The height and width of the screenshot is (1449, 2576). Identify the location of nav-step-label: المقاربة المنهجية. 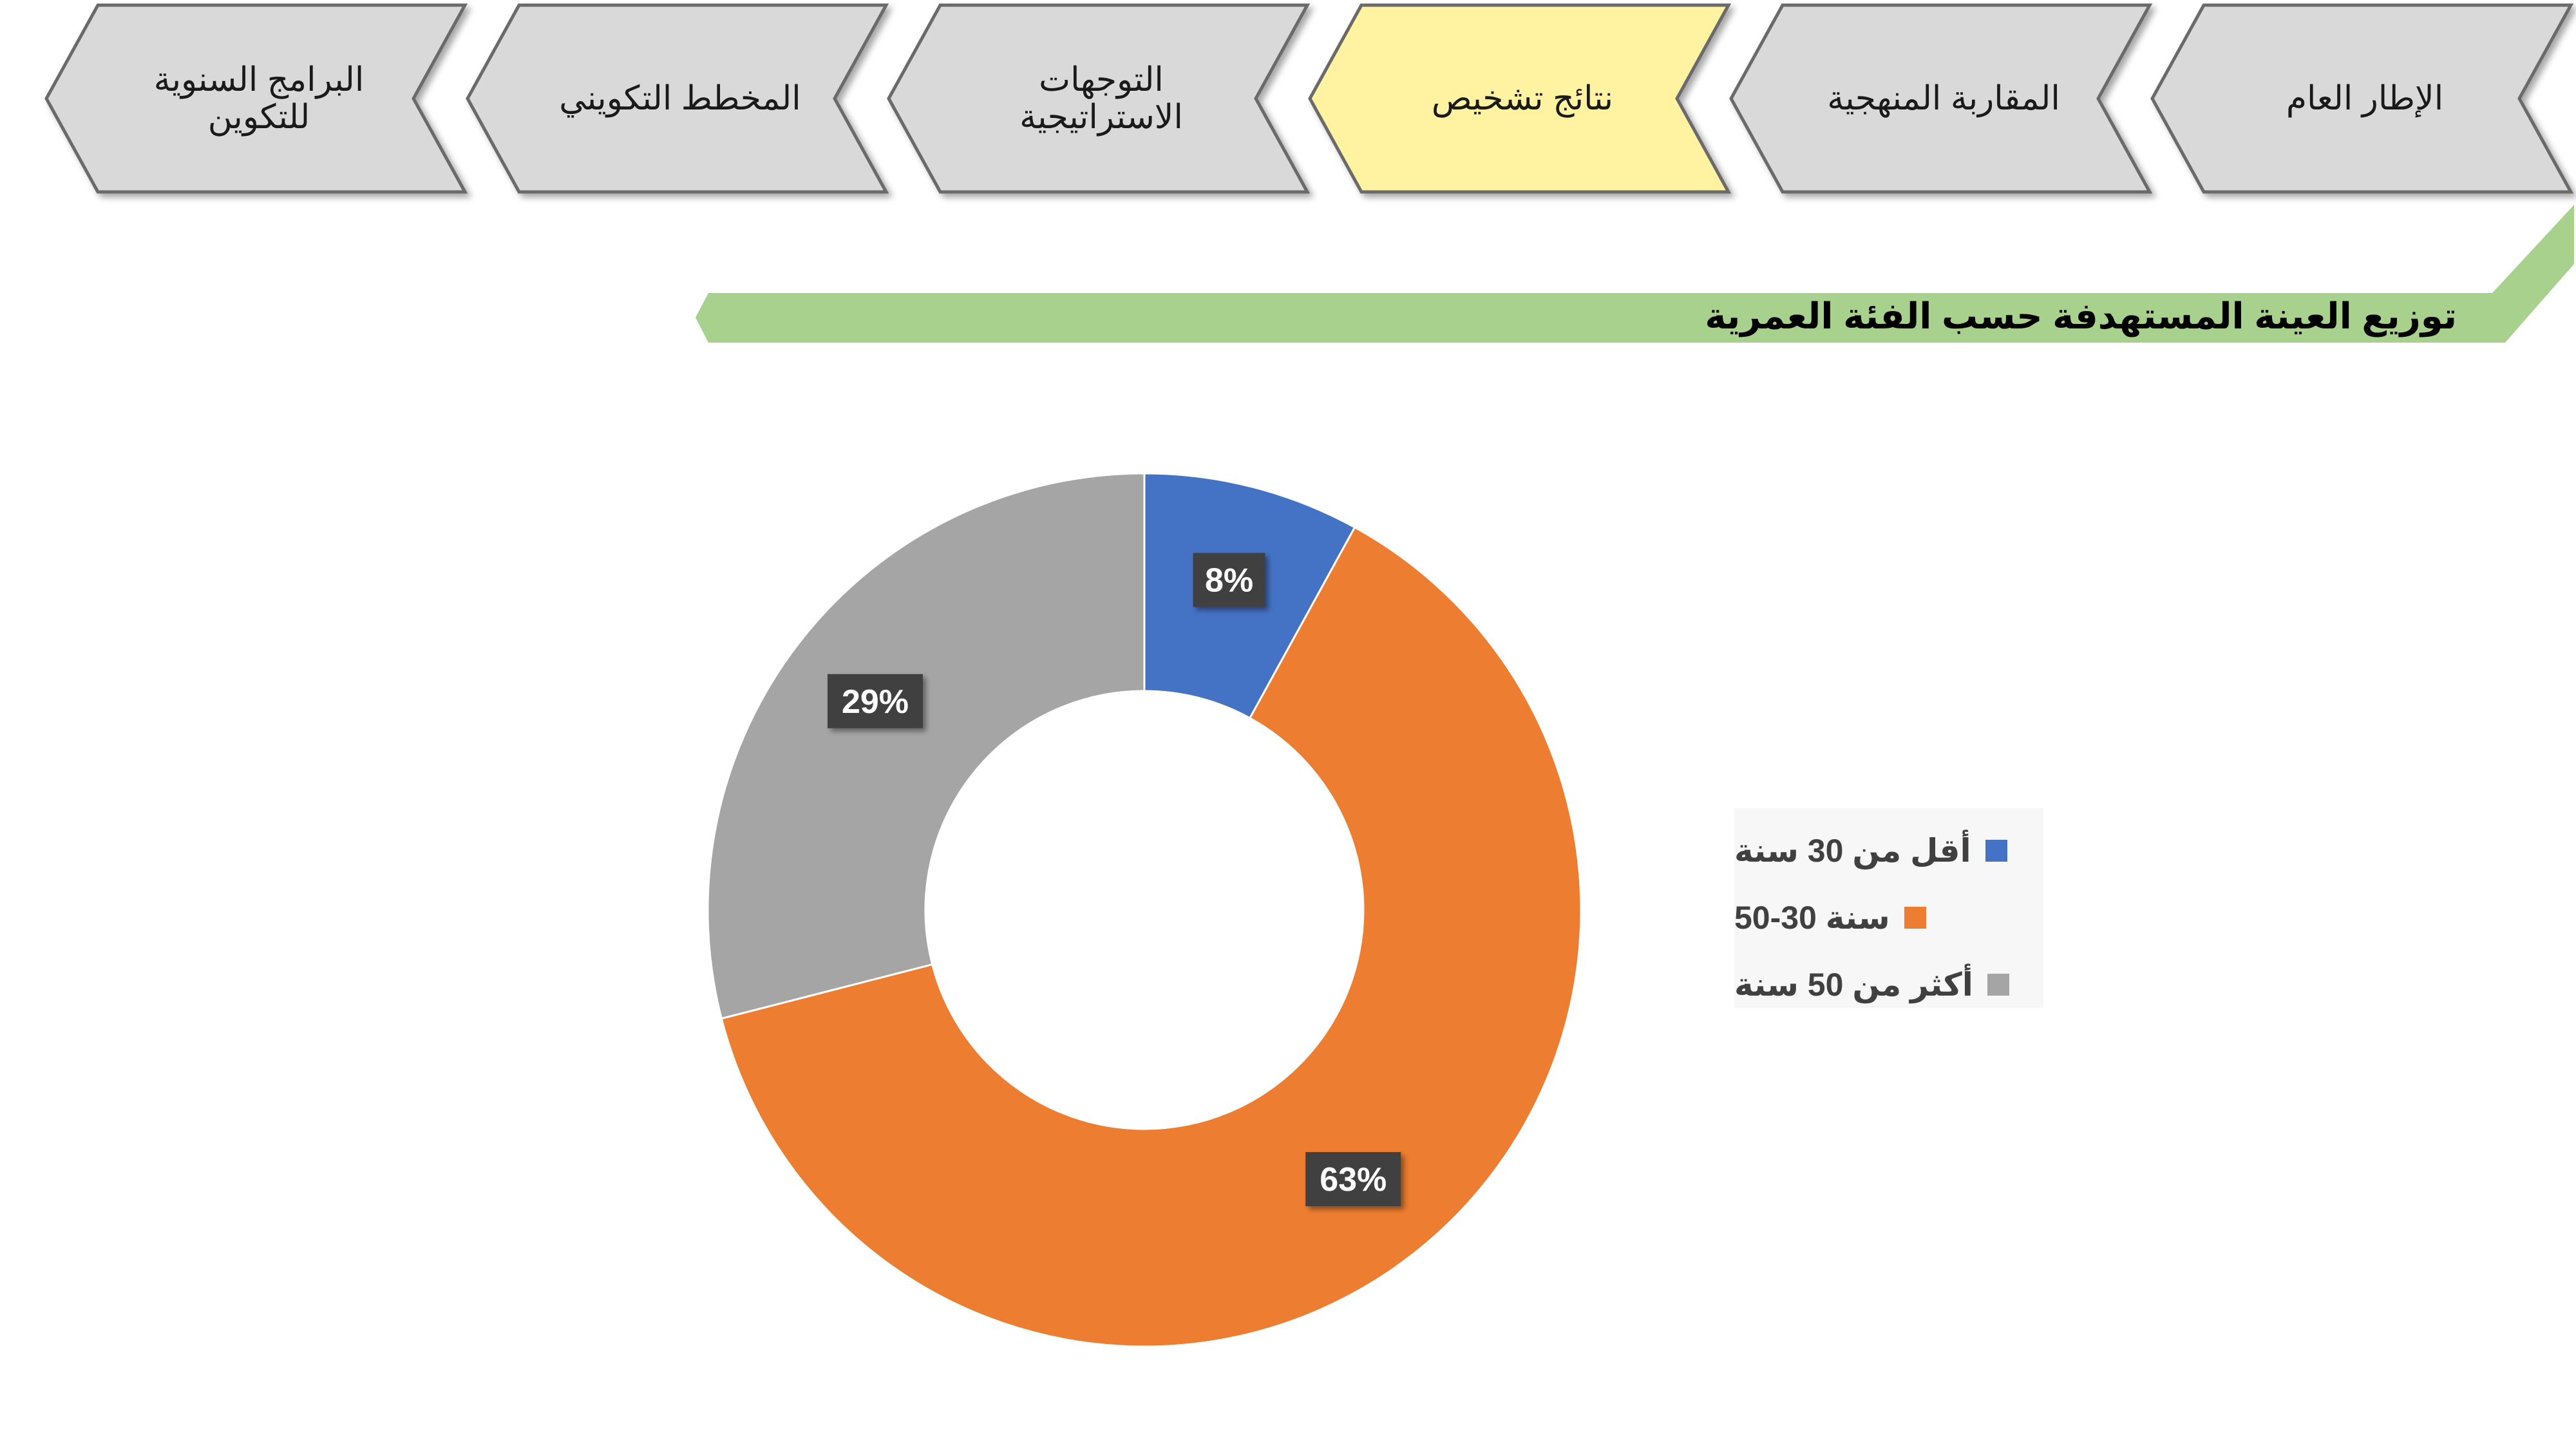
(1944, 99).